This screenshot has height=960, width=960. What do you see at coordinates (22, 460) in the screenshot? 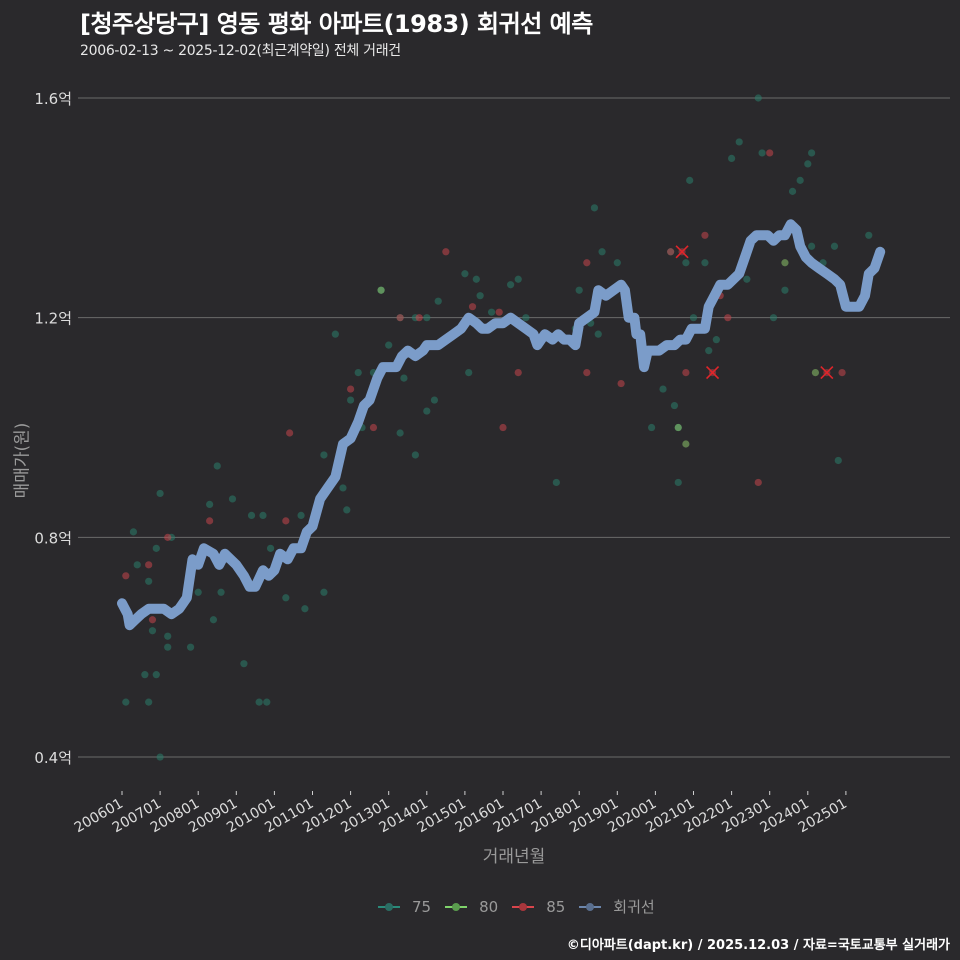
I see `y-axis-label: 매매가(원)` at bounding box center [22, 460].